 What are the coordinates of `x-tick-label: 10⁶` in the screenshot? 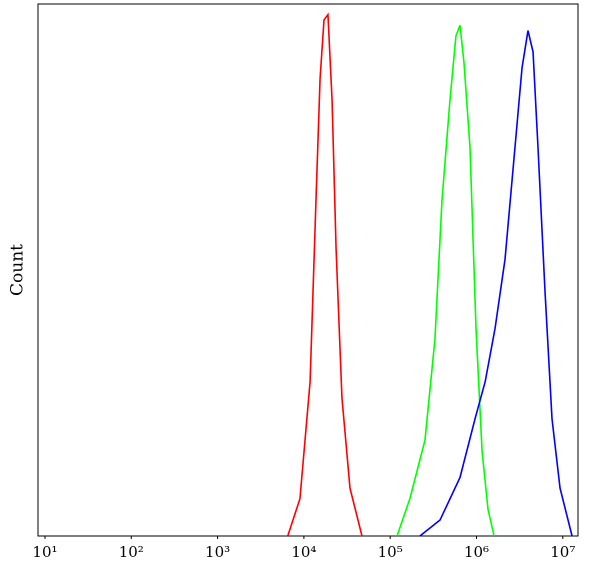 It's located at (476, 552).